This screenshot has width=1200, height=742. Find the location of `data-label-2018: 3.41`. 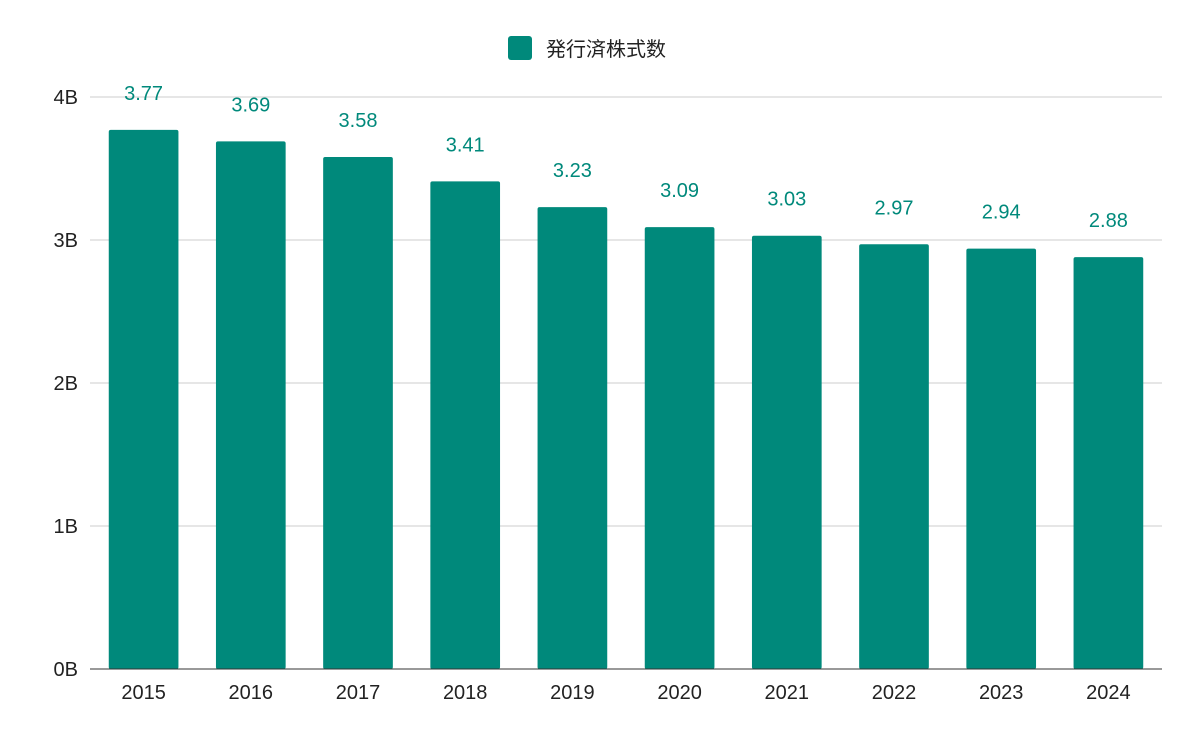

data-label-2018: 3.41 is located at coordinates (465, 145).